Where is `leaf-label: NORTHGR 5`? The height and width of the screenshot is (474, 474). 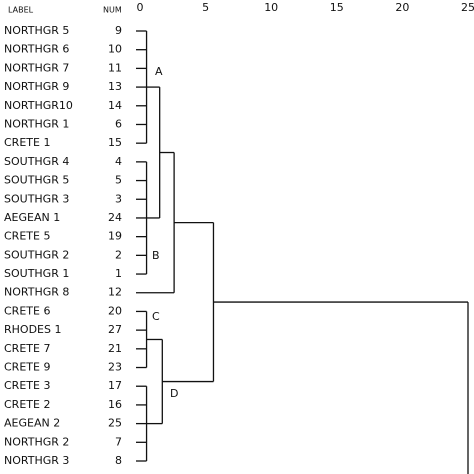 leaf-label: NORTHGR 5 is located at coordinates (36, 30).